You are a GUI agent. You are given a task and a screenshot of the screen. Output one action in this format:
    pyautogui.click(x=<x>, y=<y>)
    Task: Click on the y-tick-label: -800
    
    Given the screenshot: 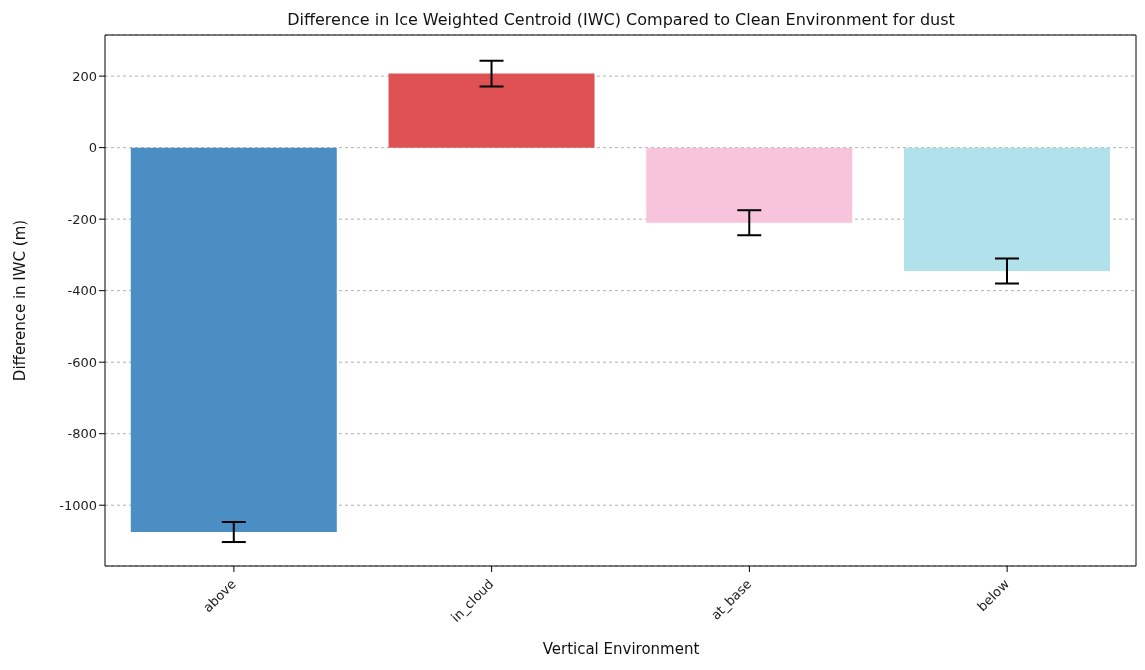 What is the action you would take?
    pyautogui.click(x=82, y=434)
    